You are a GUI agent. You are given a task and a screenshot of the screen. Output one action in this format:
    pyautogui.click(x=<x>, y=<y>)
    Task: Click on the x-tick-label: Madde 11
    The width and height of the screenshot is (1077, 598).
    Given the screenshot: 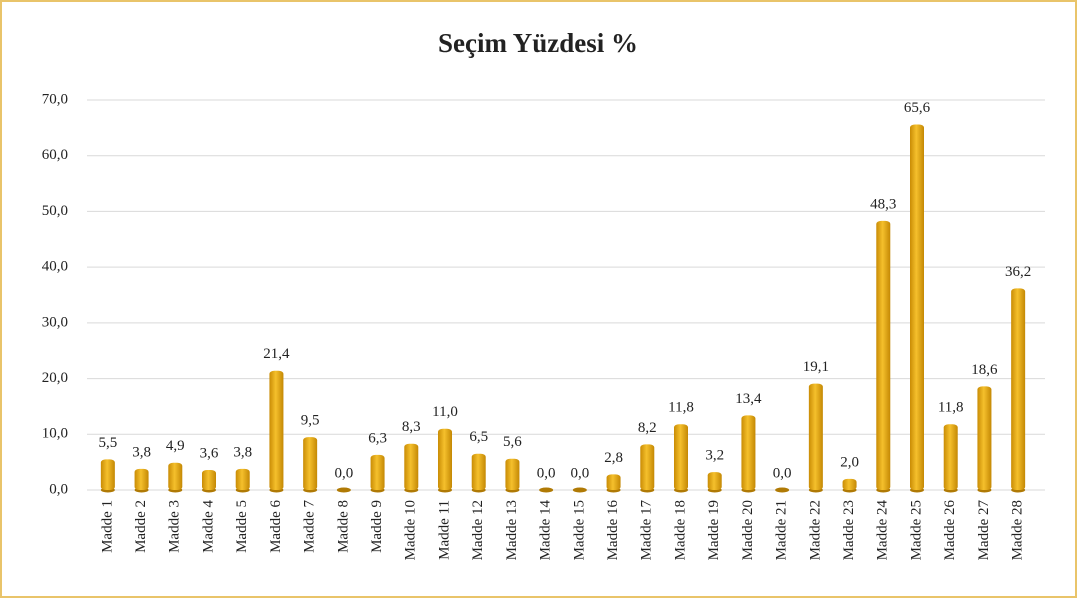 What is the action you would take?
    pyautogui.click(x=444, y=530)
    